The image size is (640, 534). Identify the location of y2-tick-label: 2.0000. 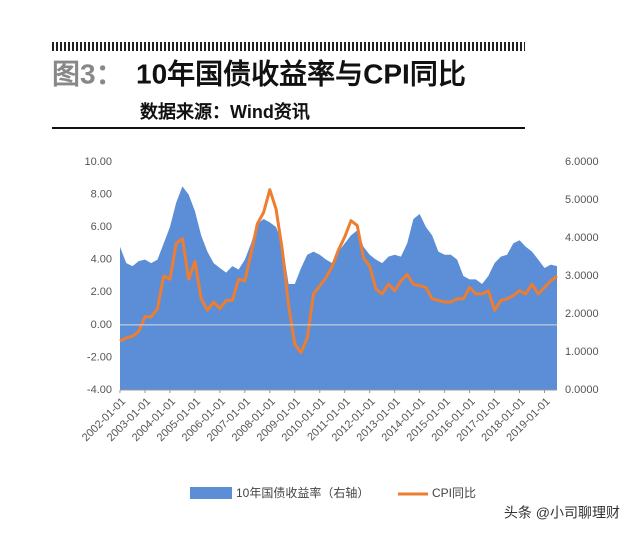
(582, 314).